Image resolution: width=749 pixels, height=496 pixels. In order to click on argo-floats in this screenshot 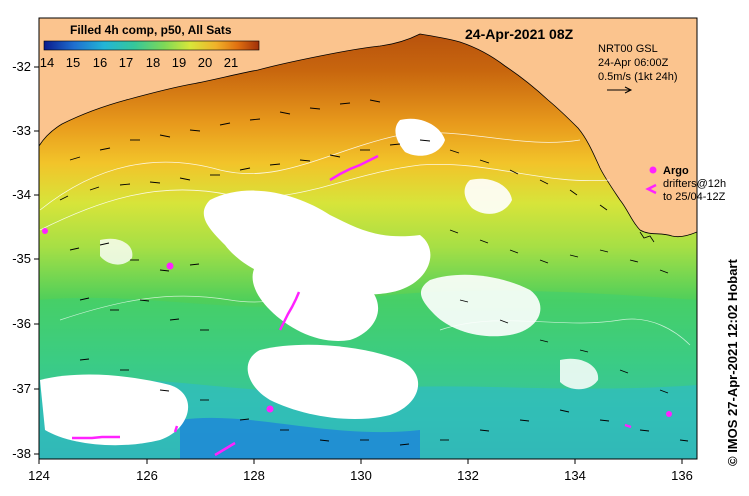, I will do `click(158, 320)`.